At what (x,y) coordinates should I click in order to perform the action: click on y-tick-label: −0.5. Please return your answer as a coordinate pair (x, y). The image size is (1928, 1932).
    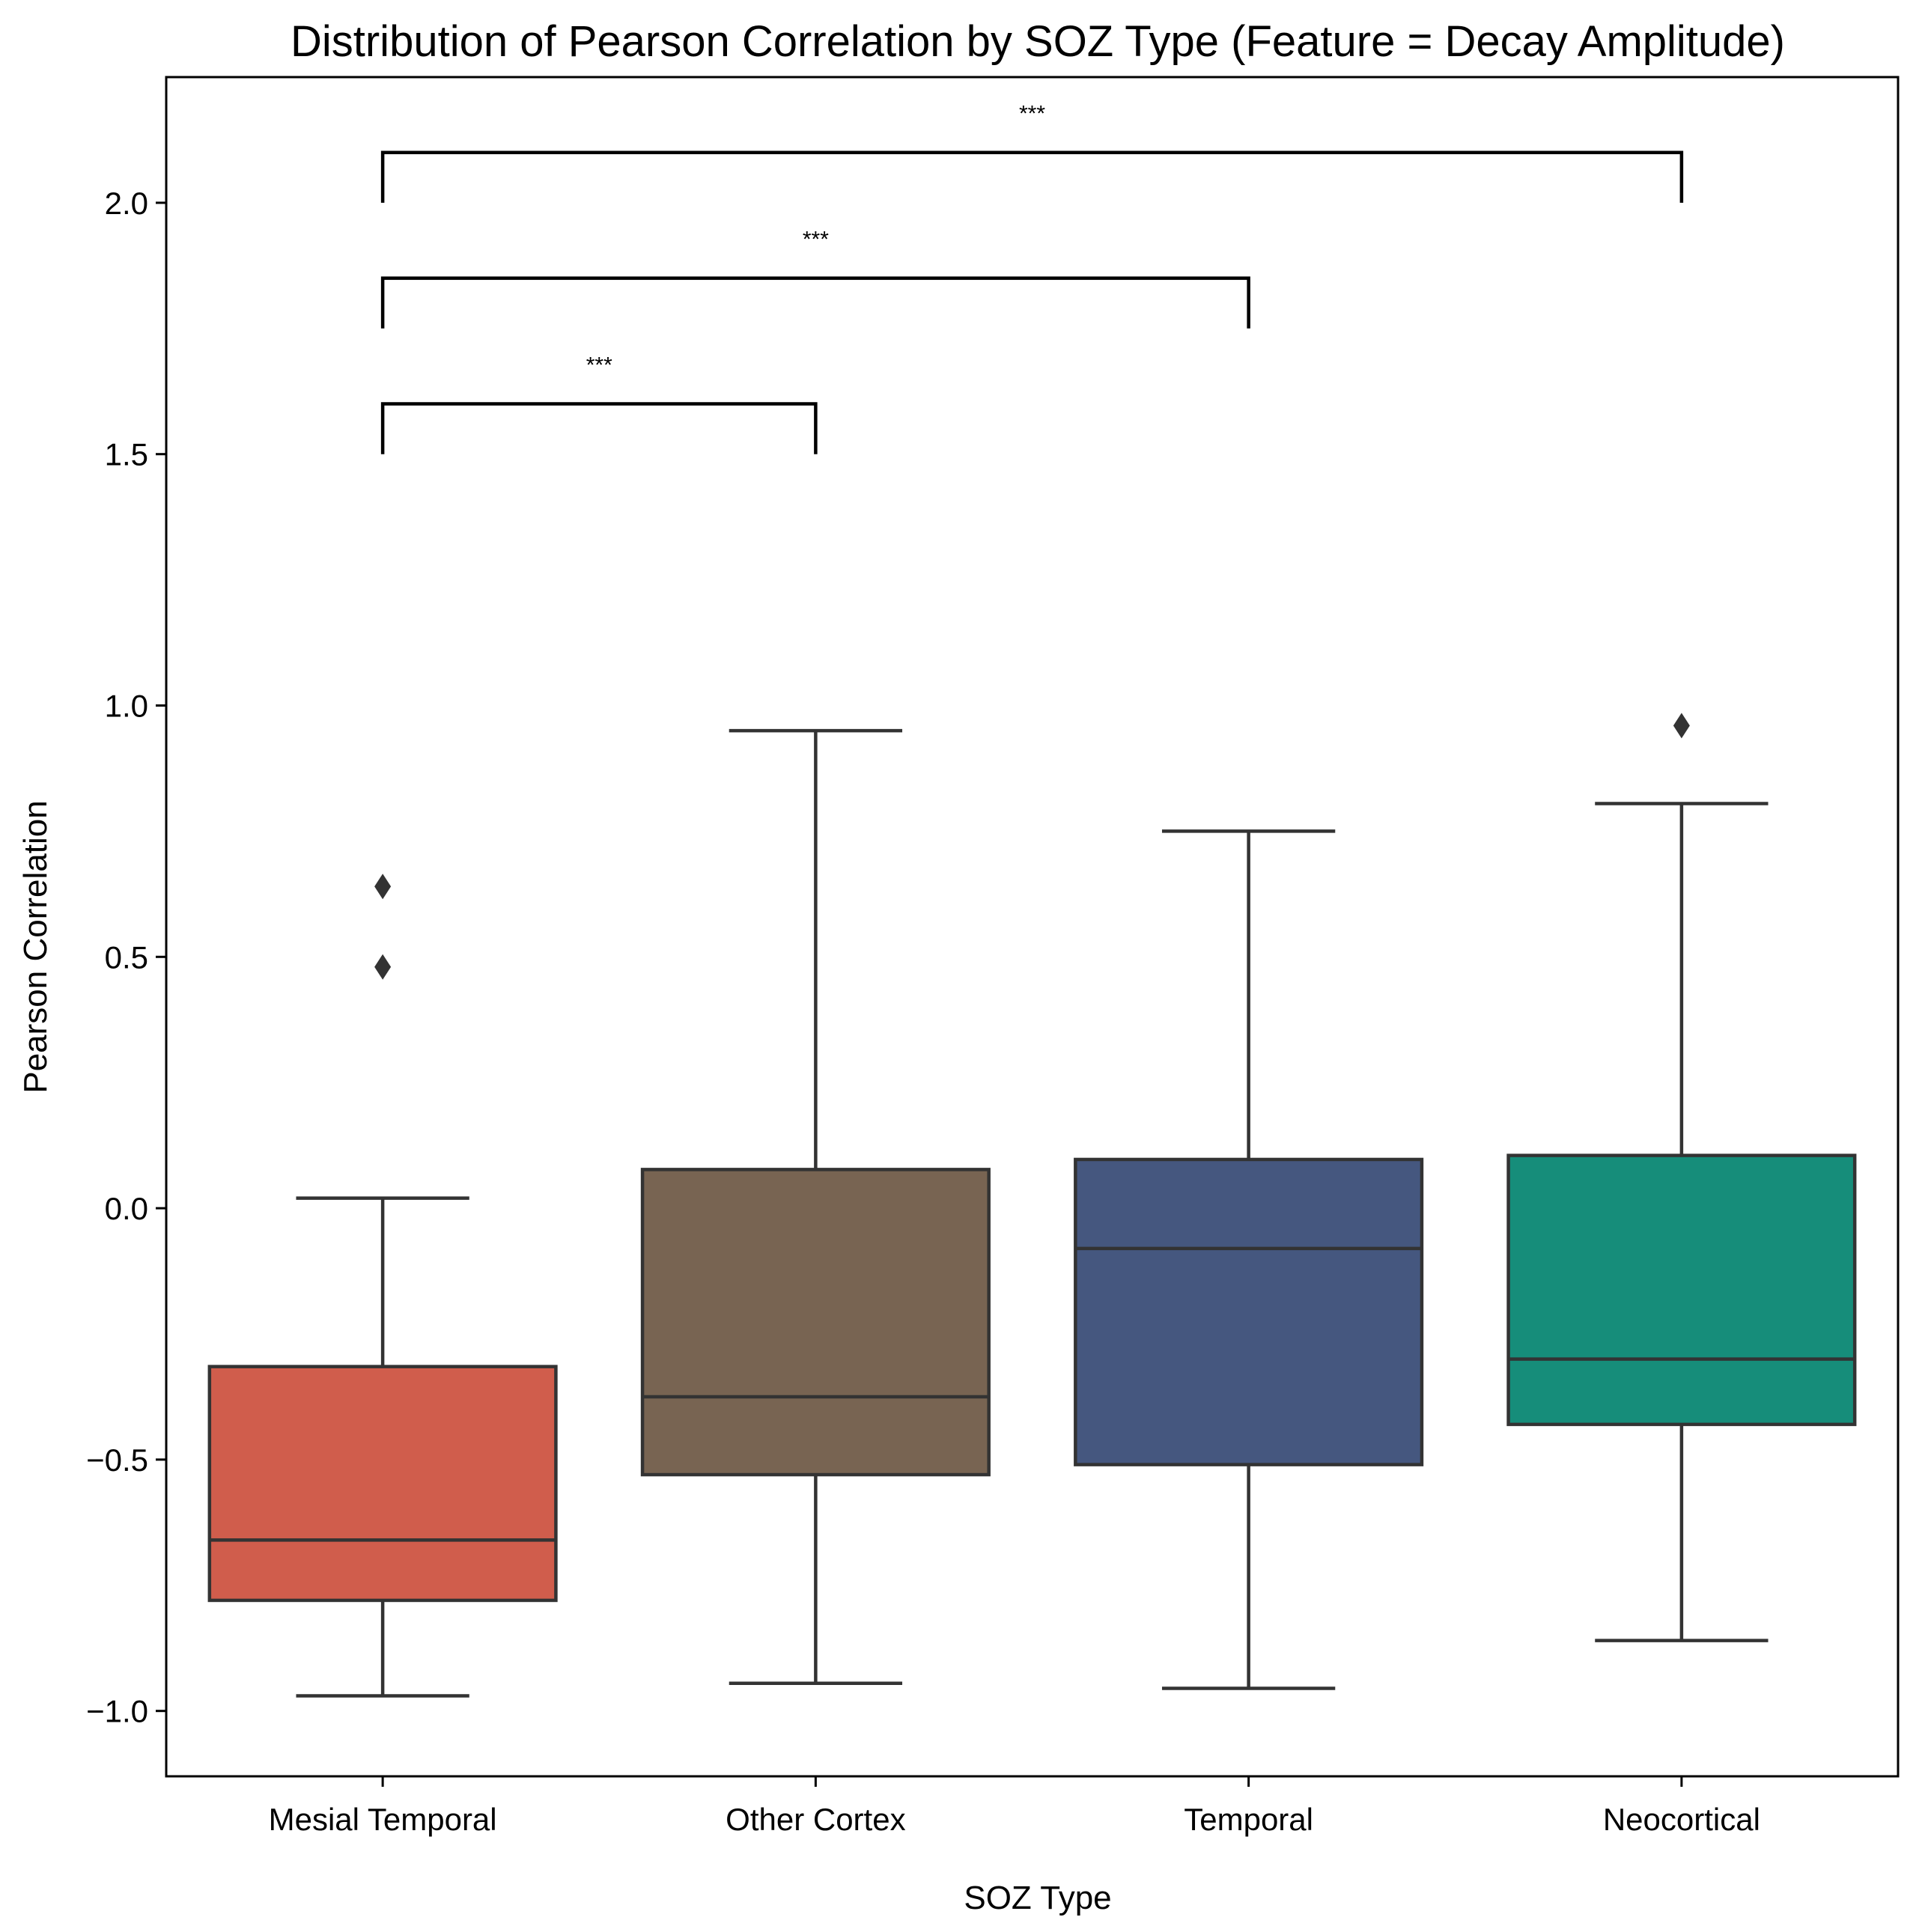
    Looking at the image, I should click on (117, 1460).